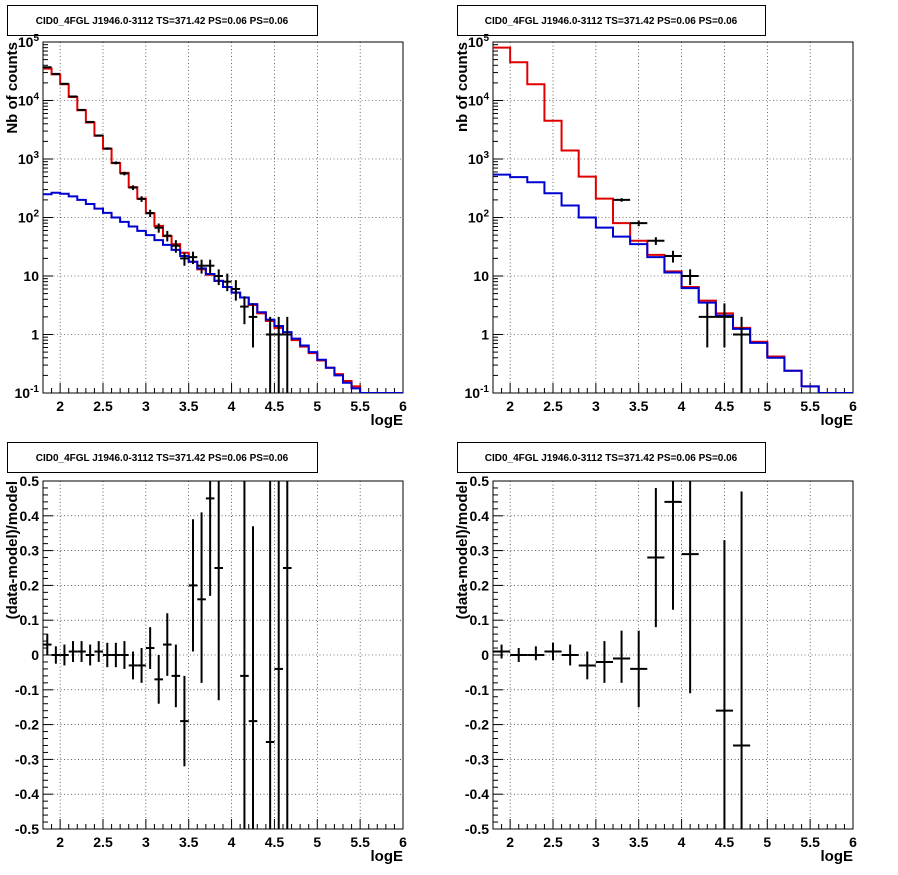 The width and height of the screenshot is (898, 875). What do you see at coordinates (30, 481) in the screenshot?
I see `y-tick-label: 0.5` at bounding box center [30, 481].